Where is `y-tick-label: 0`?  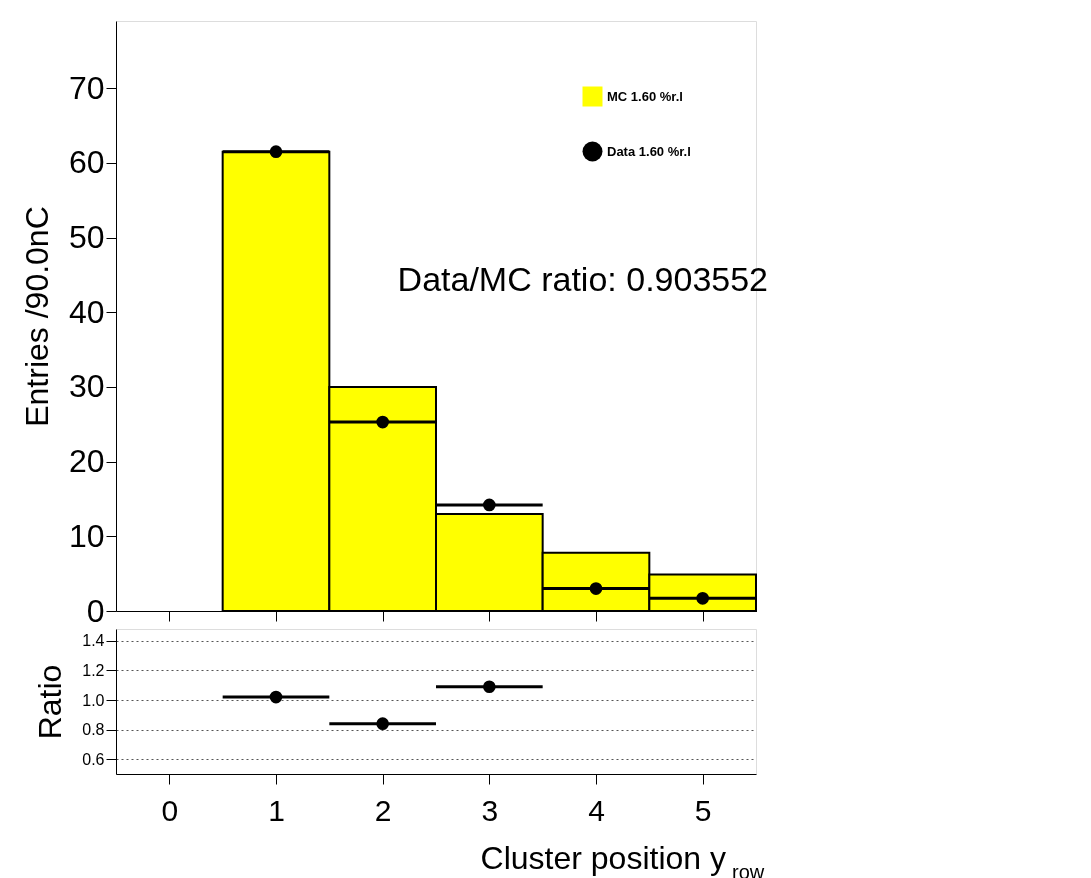
y-tick-label: 0 is located at coordinates (95, 610).